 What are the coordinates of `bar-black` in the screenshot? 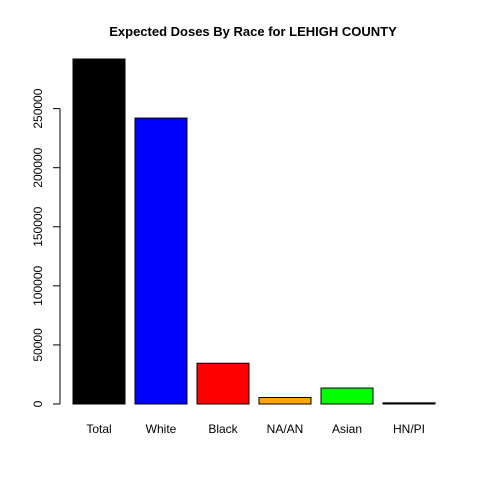 It's located at (223, 383).